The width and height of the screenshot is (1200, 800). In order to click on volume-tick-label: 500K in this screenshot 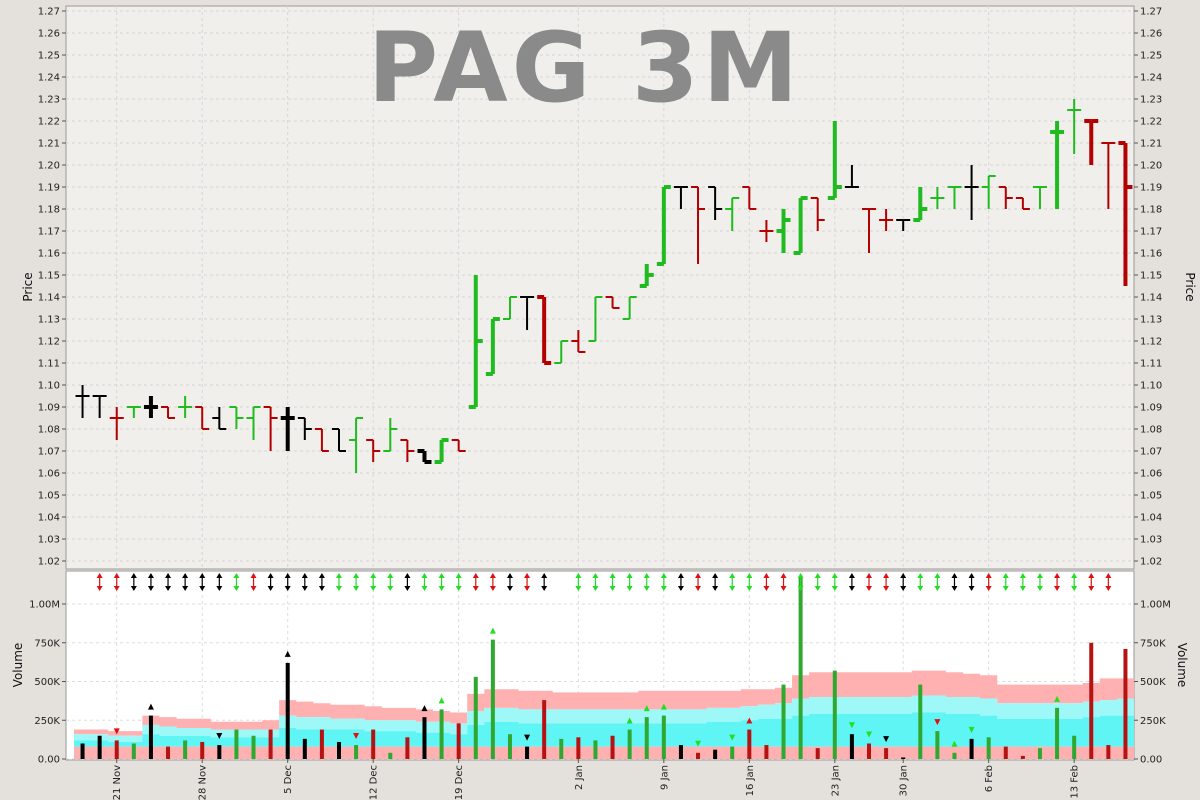, I will do `click(47, 682)`.